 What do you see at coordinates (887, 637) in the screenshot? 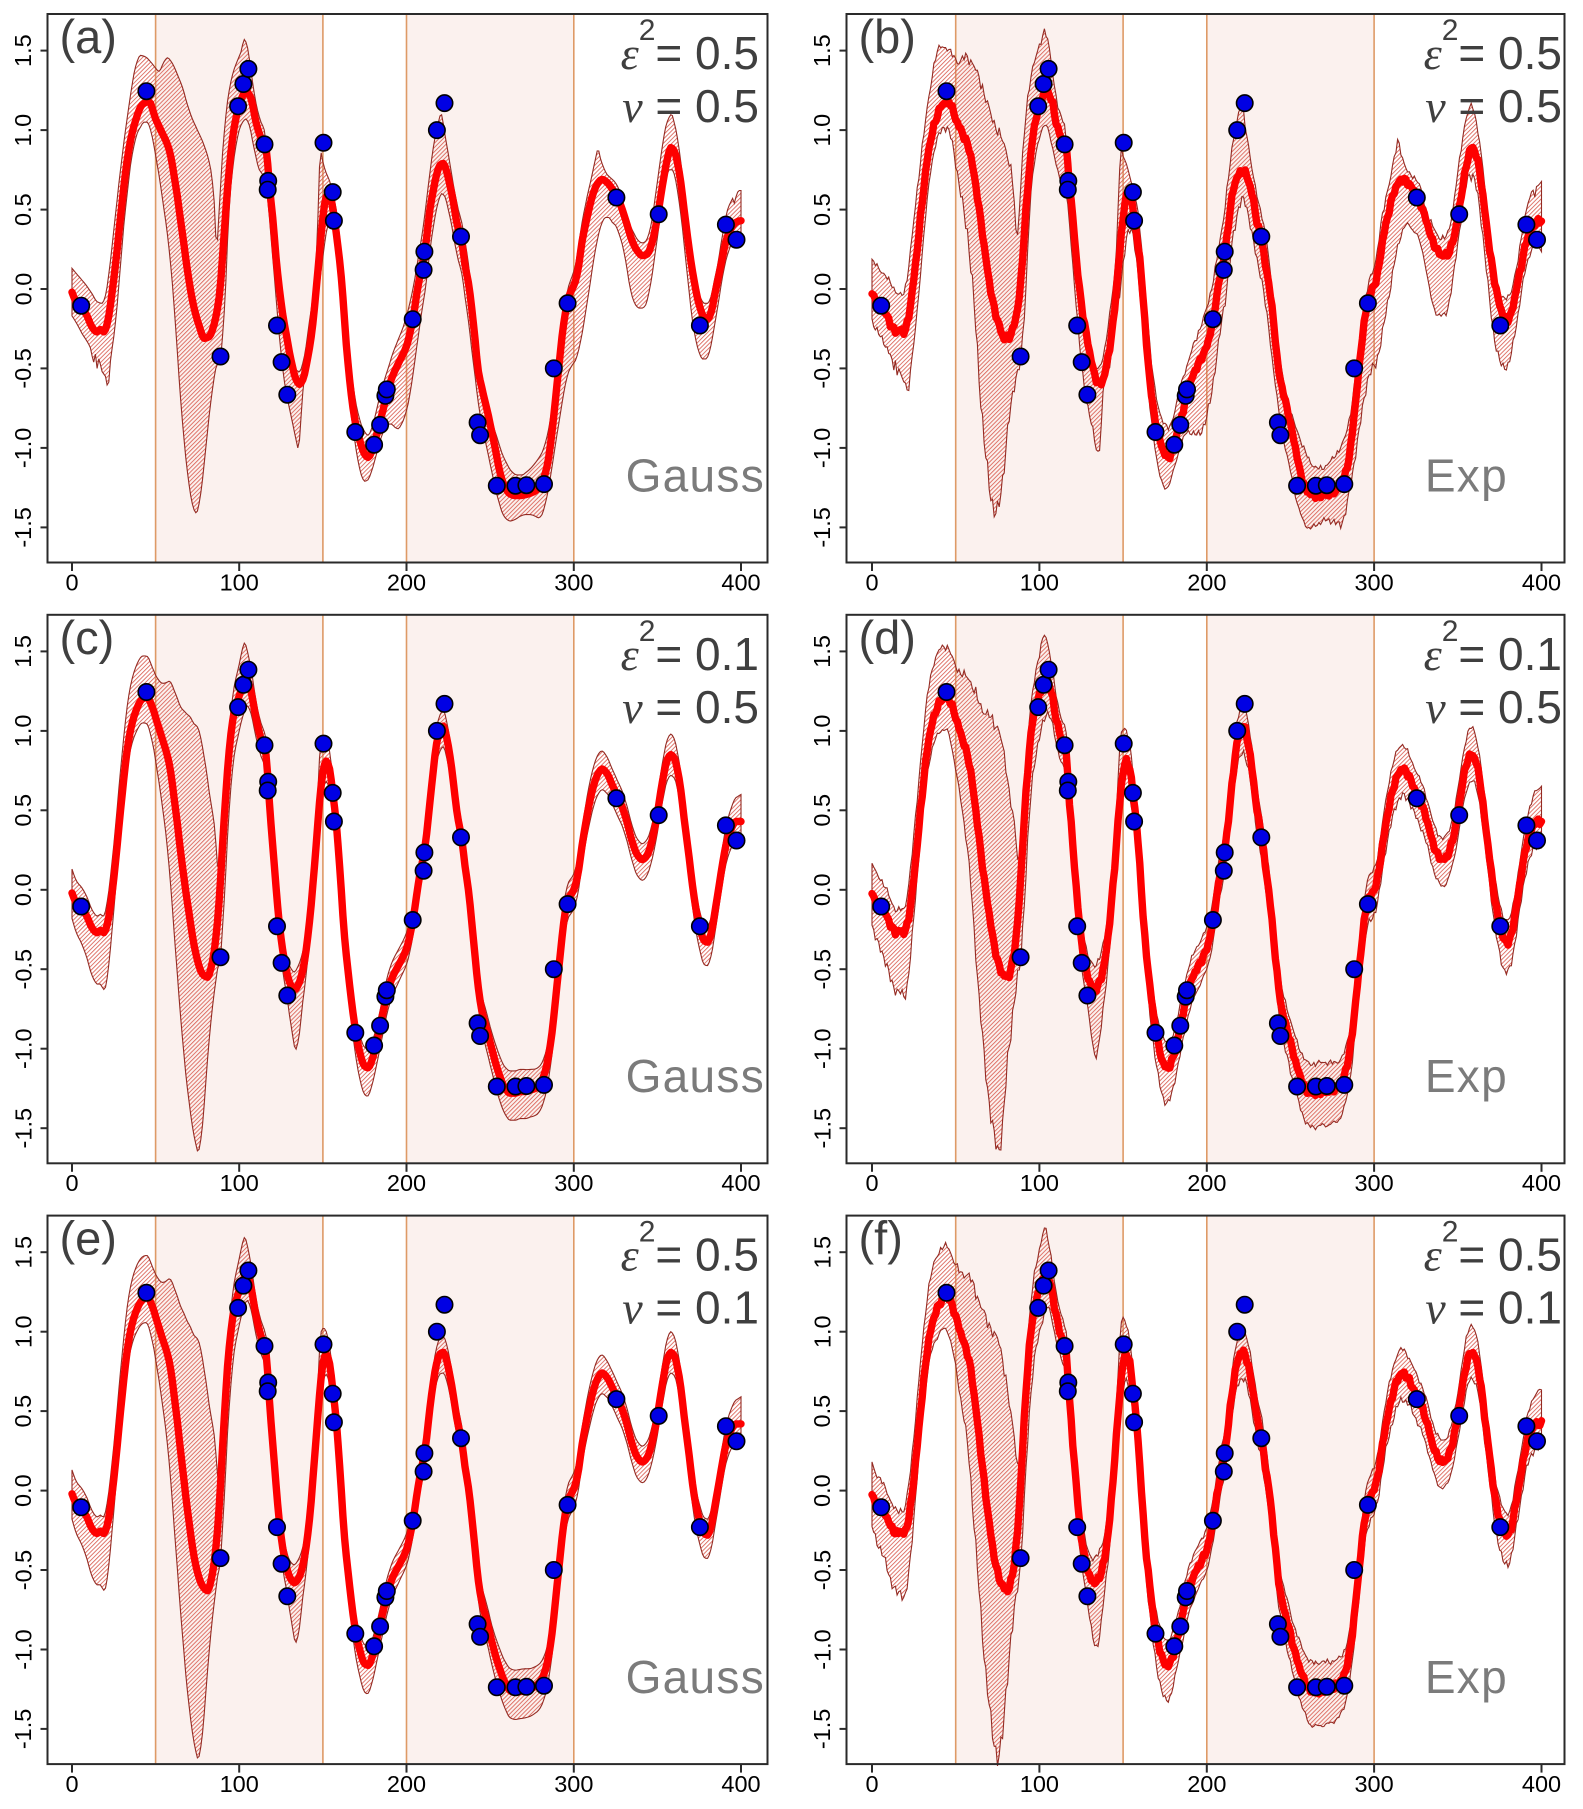
I see `svg-text: (d)` at bounding box center [887, 637].